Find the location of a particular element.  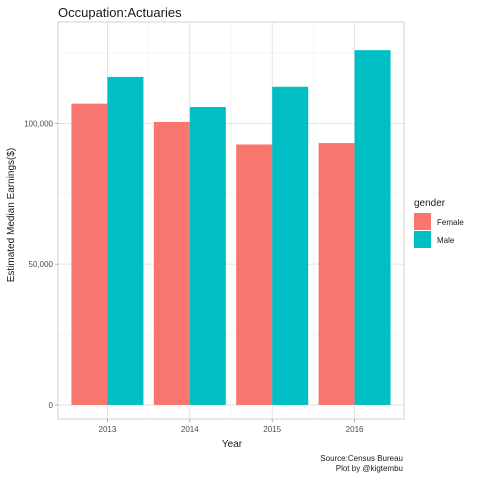

x-axis: 2013 2014 2015 2016 is located at coordinates (231, 426).